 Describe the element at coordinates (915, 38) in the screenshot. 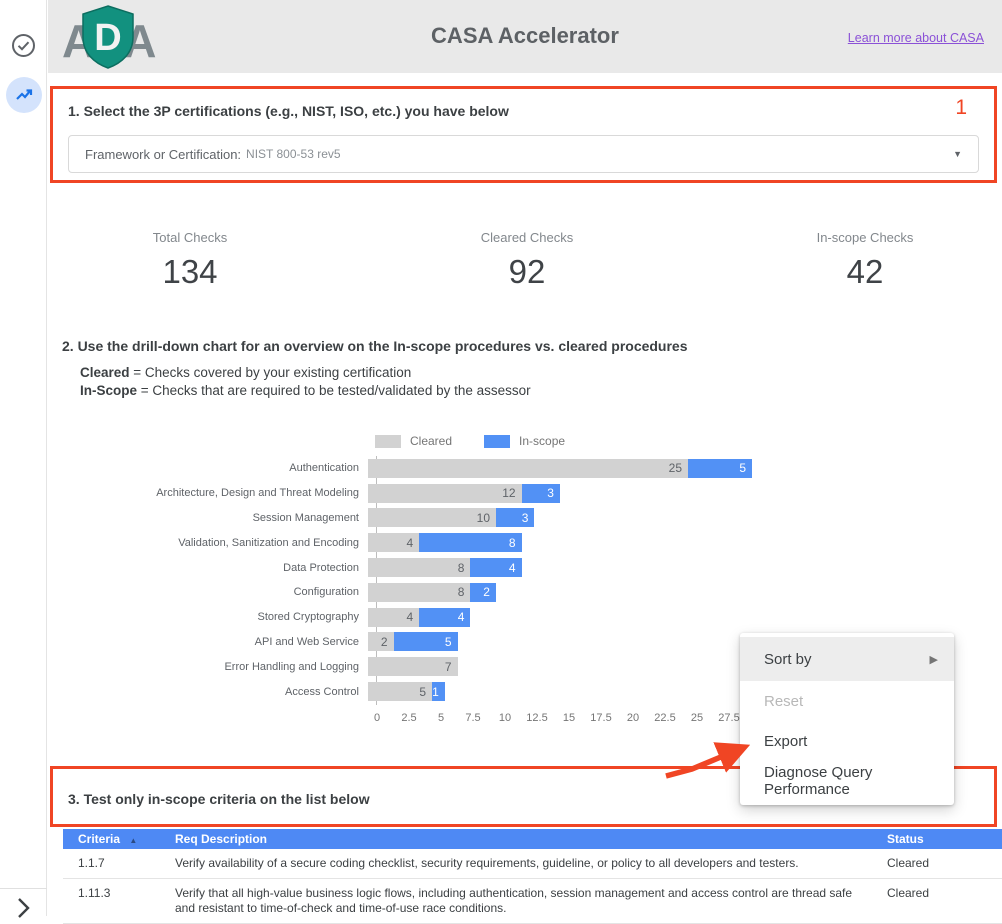

I see `learn-more-link: Learn more about CASA` at that location.